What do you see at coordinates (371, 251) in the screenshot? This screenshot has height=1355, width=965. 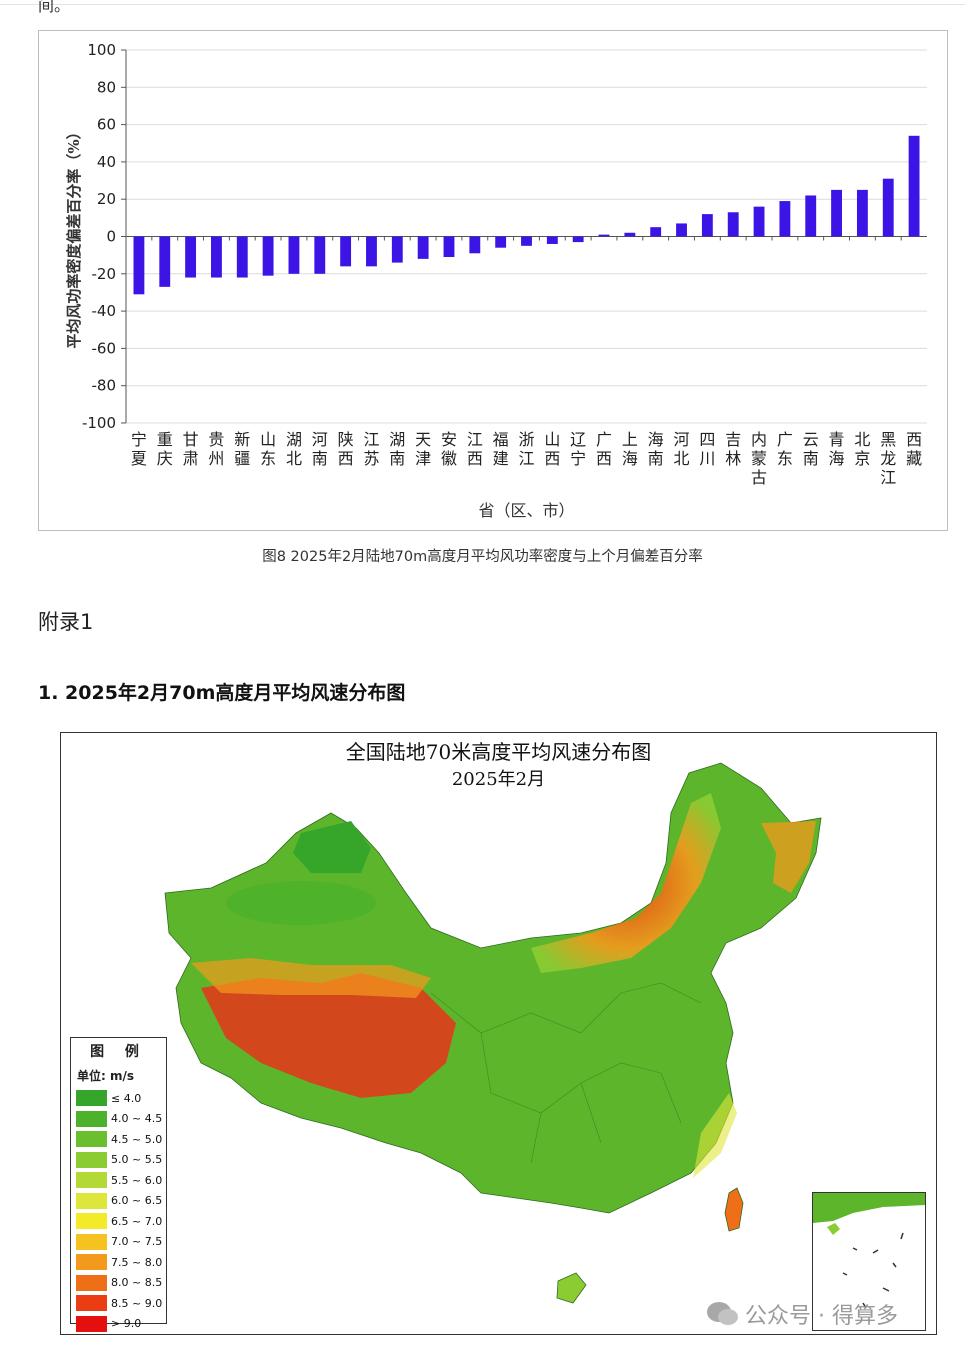 I see `bar-江苏` at bounding box center [371, 251].